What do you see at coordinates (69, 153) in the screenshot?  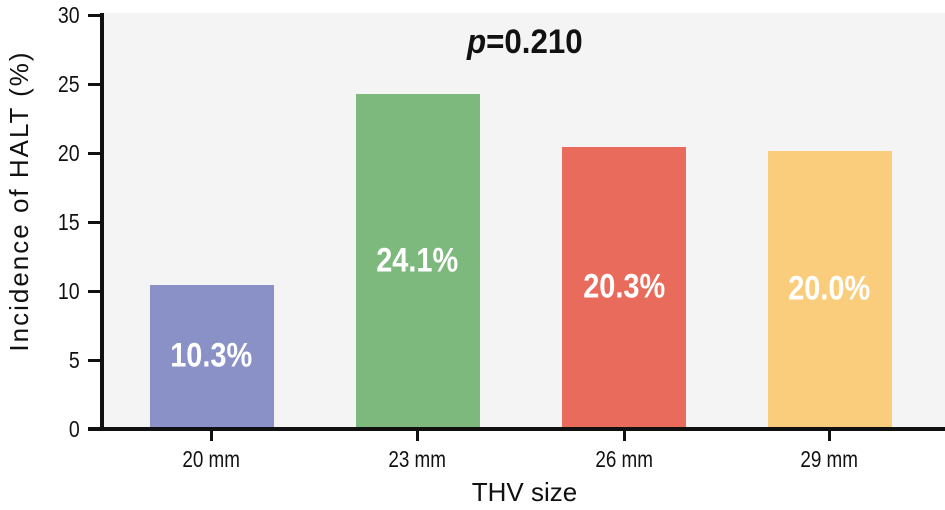 I see `y-tick-label: 20` at bounding box center [69, 153].